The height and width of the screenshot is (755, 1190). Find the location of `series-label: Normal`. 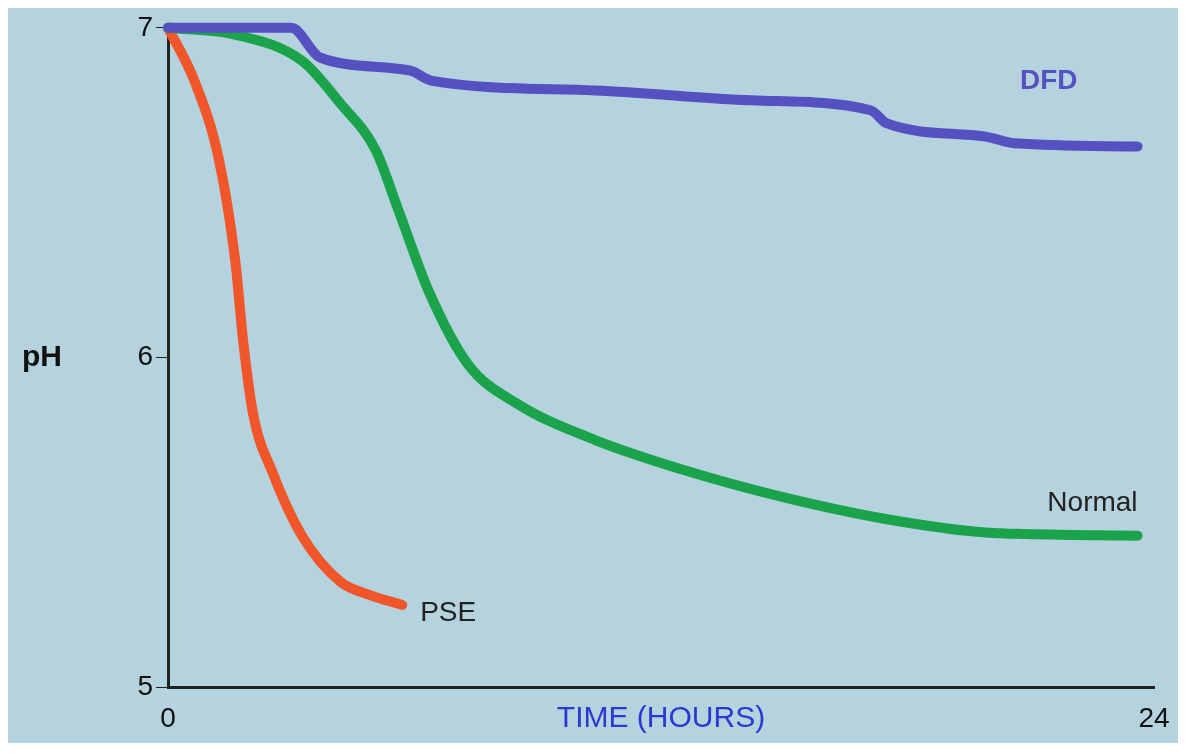

series-label: Normal is located at coordinates (1092, 502).